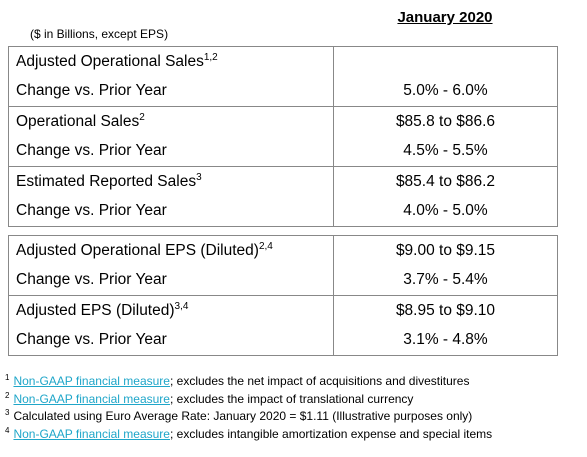  I want to click on value-row, so click(445, 61).